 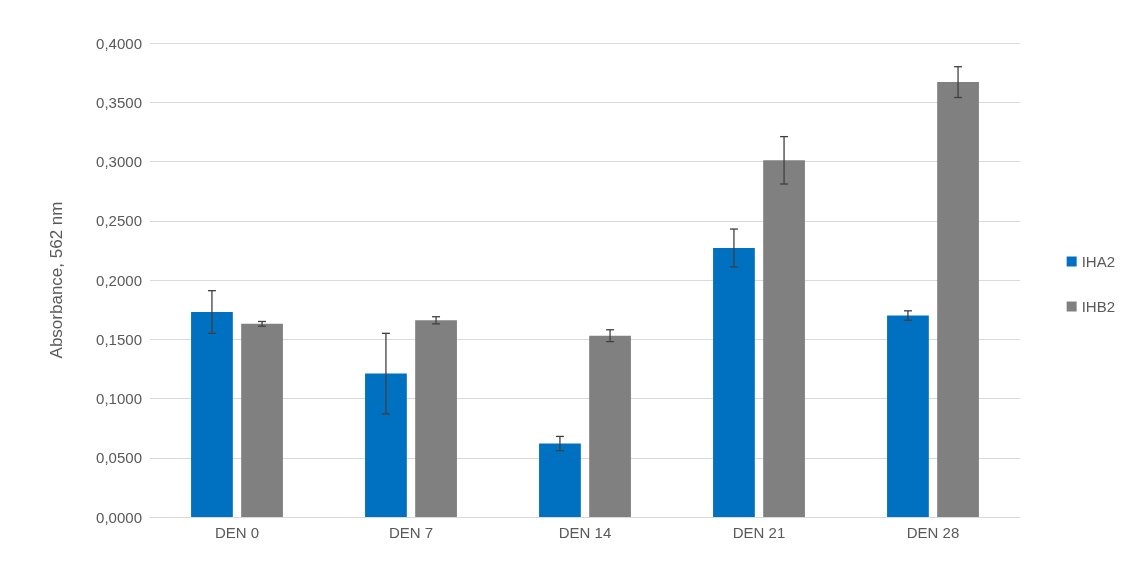 I want to click on y-tick-label: 0,2000, so click(x=119, y=280).